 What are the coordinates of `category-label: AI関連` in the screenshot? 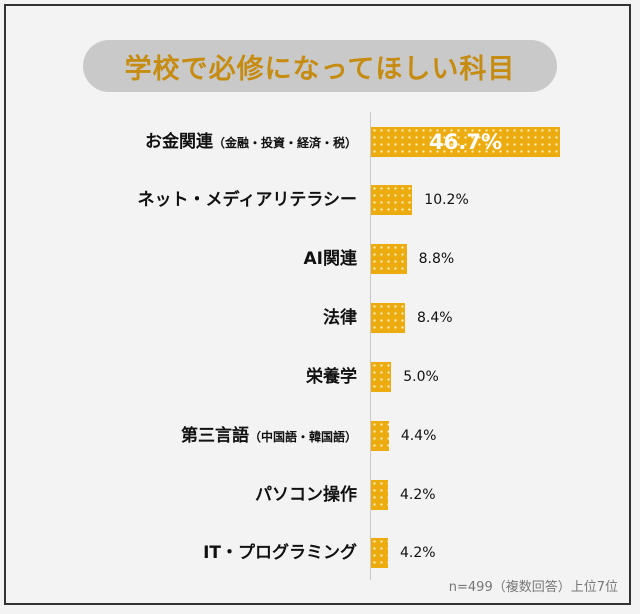 It's located at (330, 259).